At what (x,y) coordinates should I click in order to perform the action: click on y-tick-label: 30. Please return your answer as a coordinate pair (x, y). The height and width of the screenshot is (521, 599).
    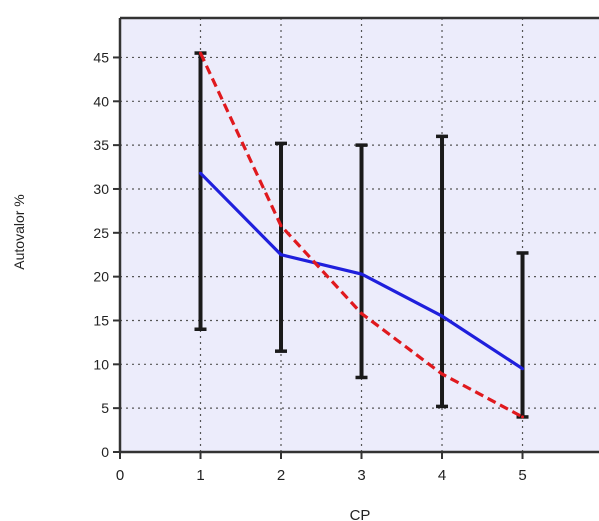
    Looking at the image, I should click on (101, 189).